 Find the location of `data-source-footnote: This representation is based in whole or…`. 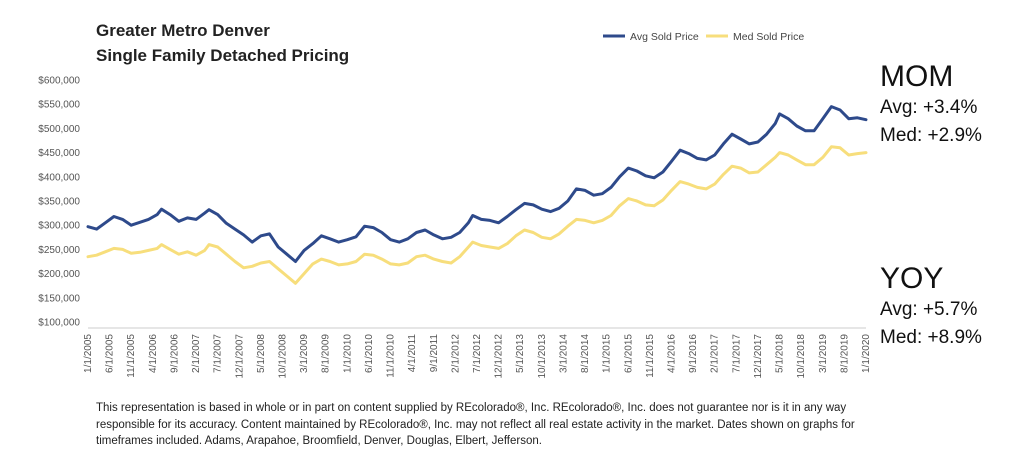

data-source-footnote: This representation is based in whole or… is located at coordinates (475, 424).